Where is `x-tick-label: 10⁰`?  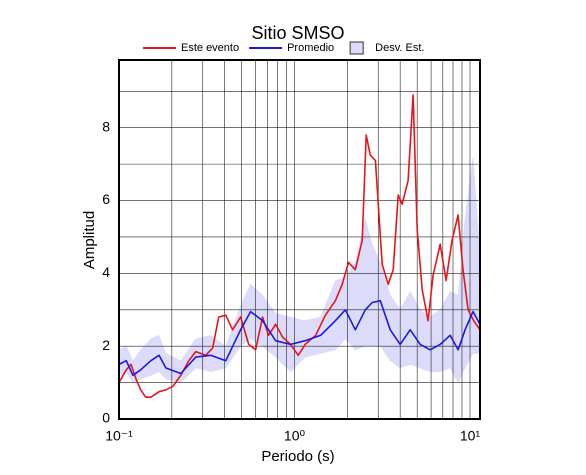 x-tick-label: 10⁰ is located at coordinates (295, 436).